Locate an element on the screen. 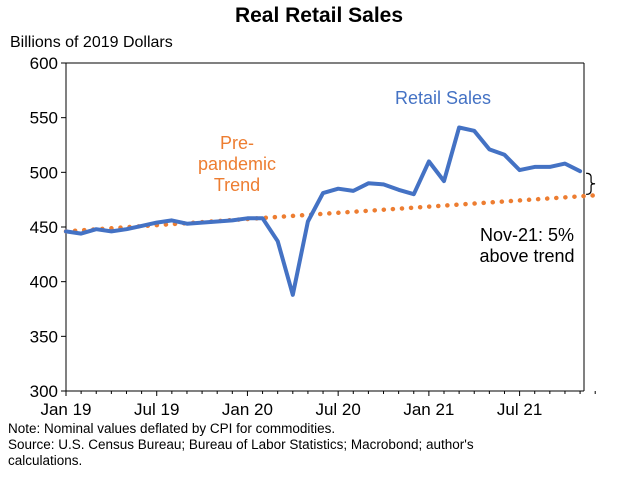 The width and height of the screenshot is (638, 480). callout-line: Nov-21: 5% is located at coordinates (527, 235).